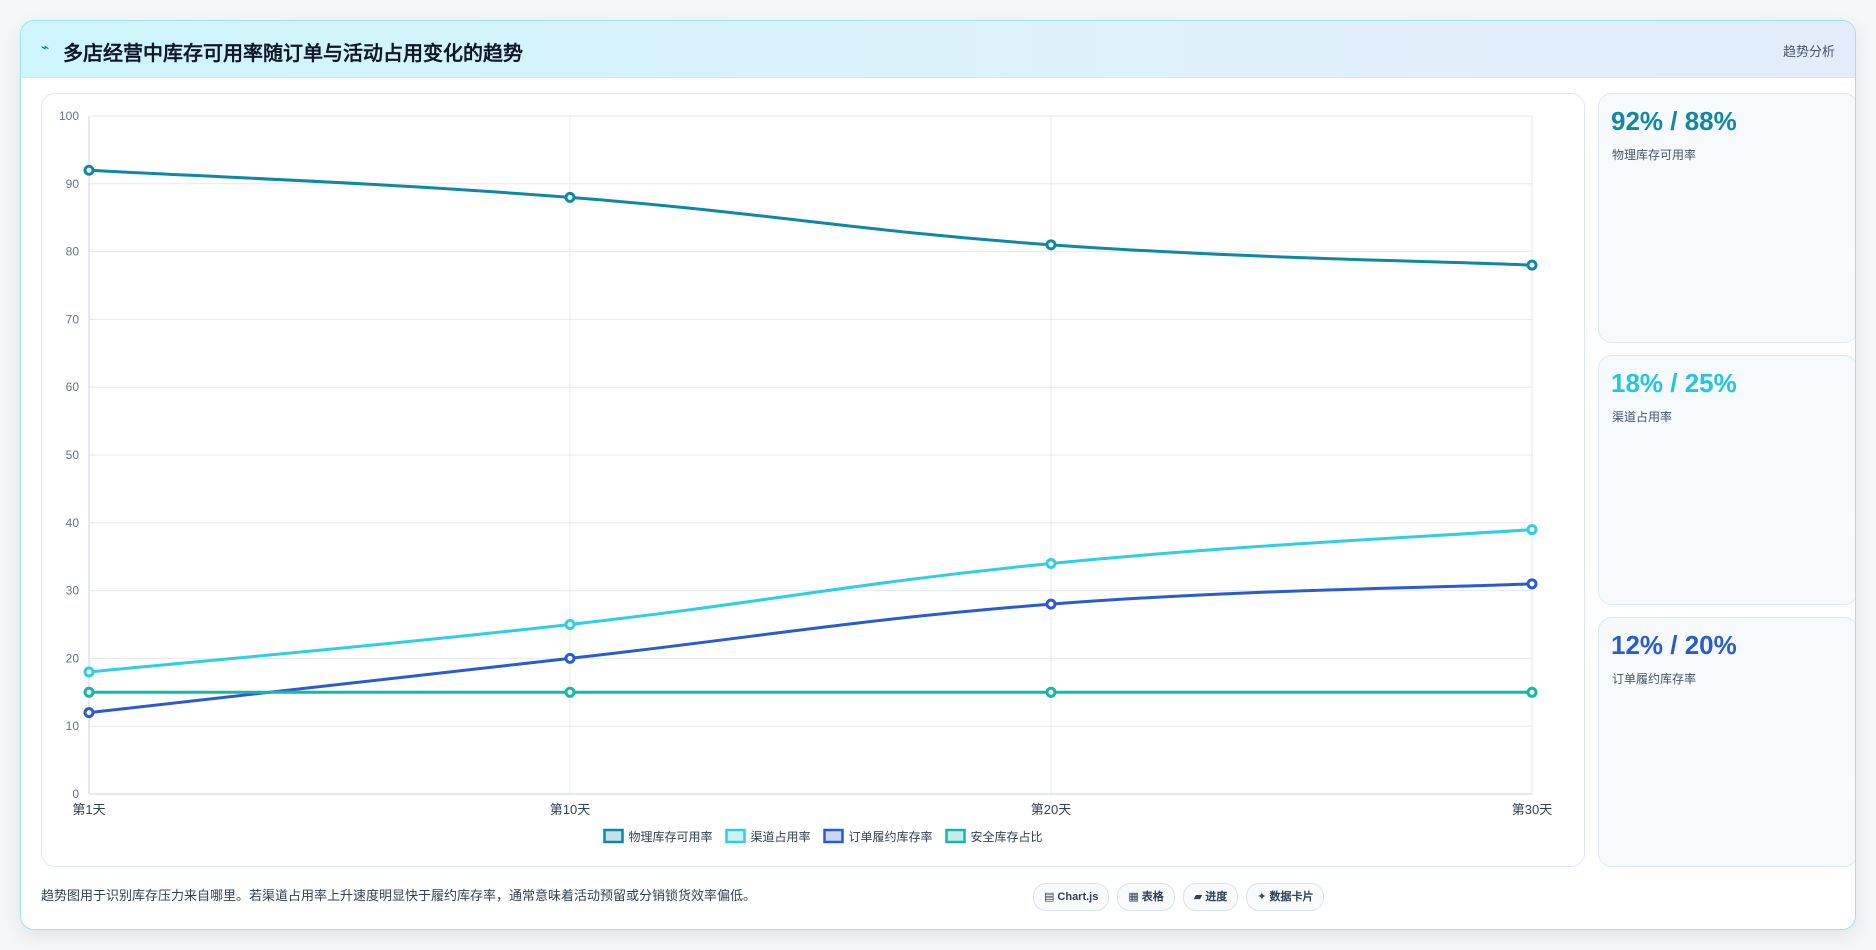  Describe the element at coordinates (73, 591) in the screenshot. I see `y-tick-label: 30` at that location.